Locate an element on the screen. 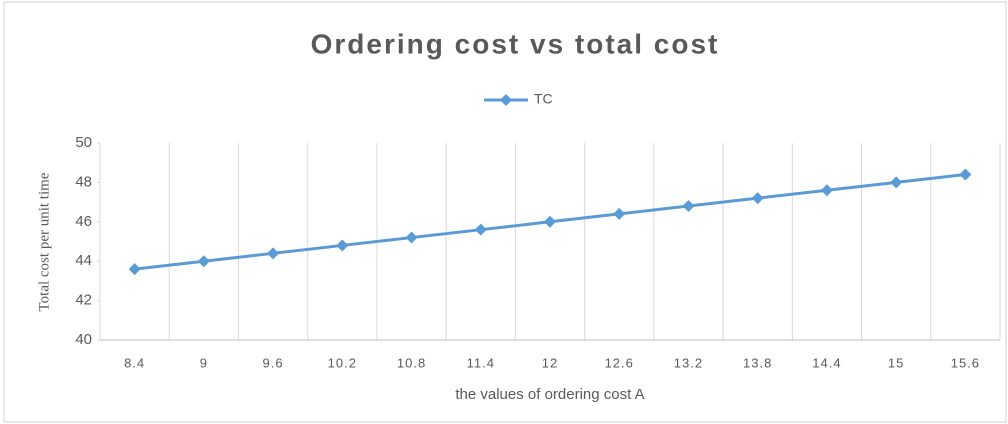  x-tick-label: 13.8 is located at coordinates (757, 362).